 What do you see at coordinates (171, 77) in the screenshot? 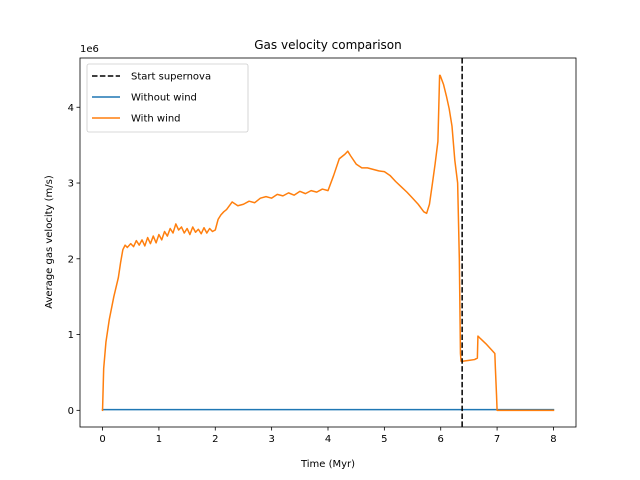
I see `legend-label-start-supernova: Start supernova` at bounding box center [171, 77].